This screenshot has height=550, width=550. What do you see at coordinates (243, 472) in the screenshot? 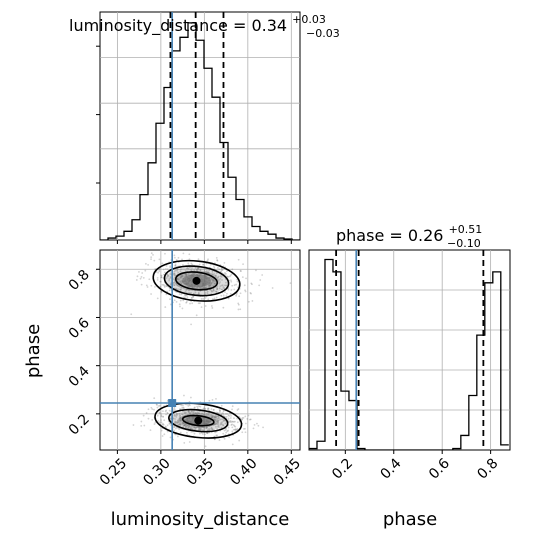
I see `x-tick-label-luminosity-distance: 0.40` at bounding box center [243, 472].